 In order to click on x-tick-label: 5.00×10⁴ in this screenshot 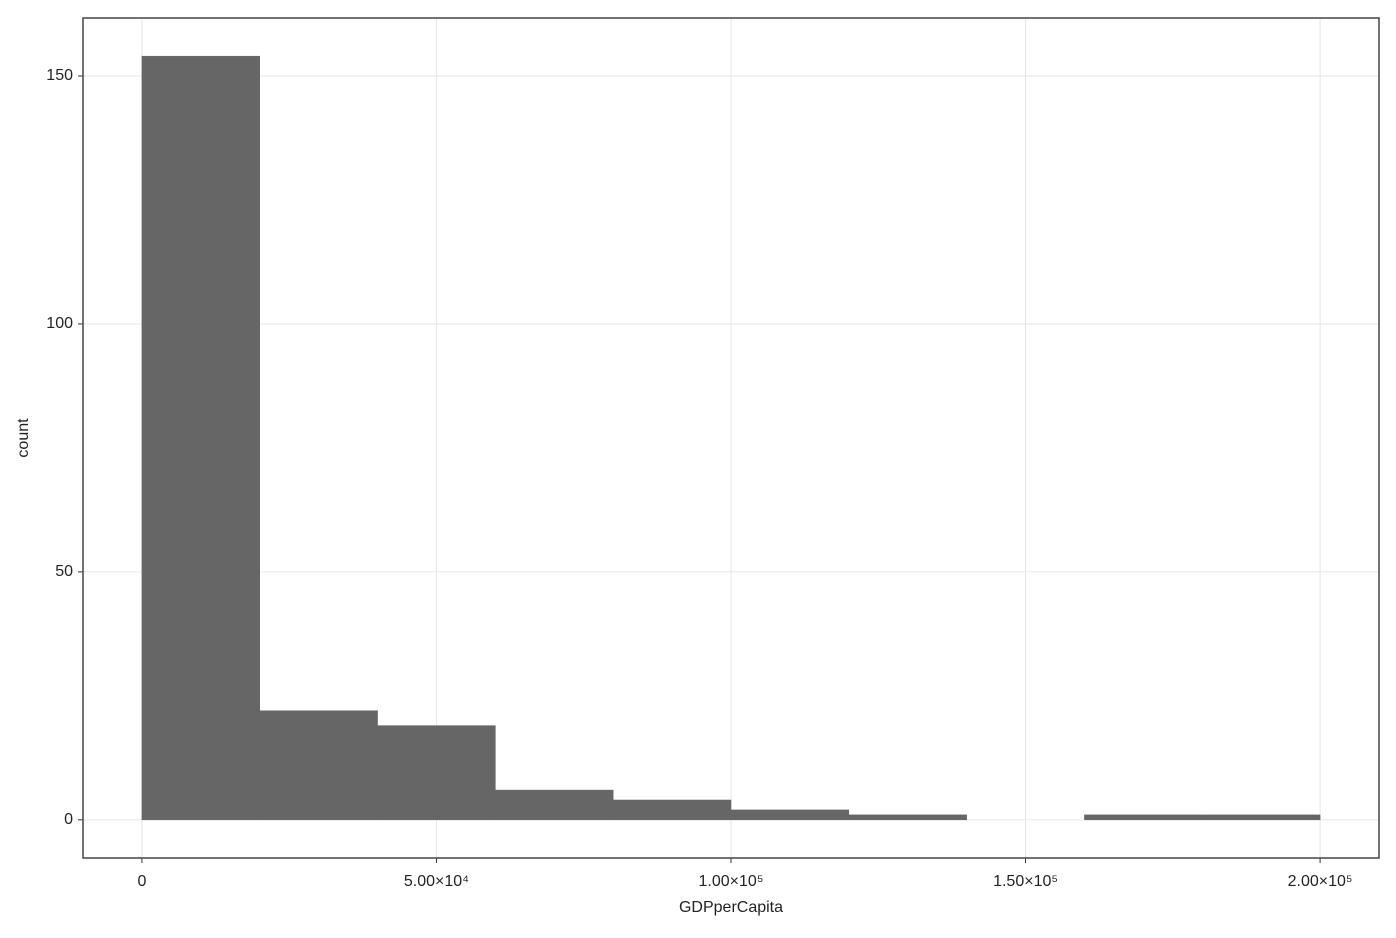, I will do `click(436, 881)`.